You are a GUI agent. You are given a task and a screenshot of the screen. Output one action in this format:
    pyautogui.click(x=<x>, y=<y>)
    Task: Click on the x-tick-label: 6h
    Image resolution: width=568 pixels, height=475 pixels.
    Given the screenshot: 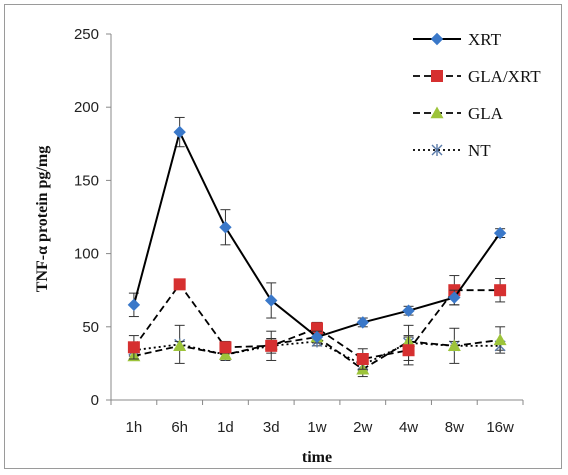 What is the action you would take?
    pyautogui.click(x=179, y=427)
    